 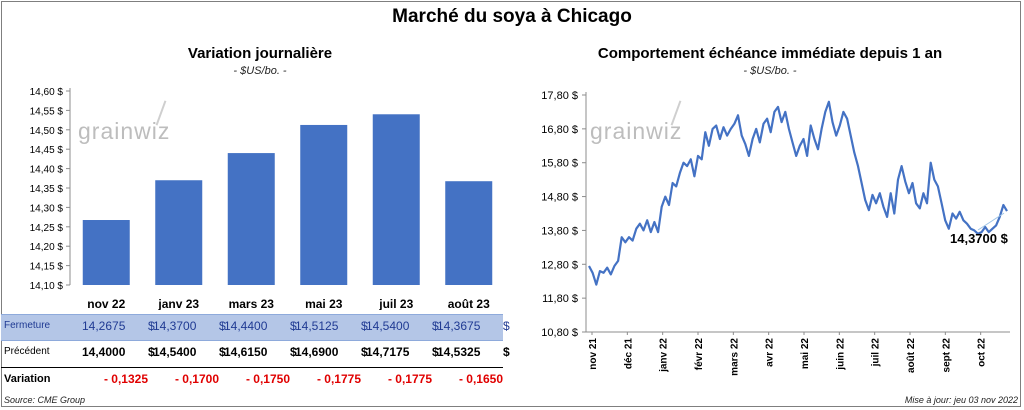 I want to click on line-y-tick-label: 17,80 $, so click(x=559, y=96).